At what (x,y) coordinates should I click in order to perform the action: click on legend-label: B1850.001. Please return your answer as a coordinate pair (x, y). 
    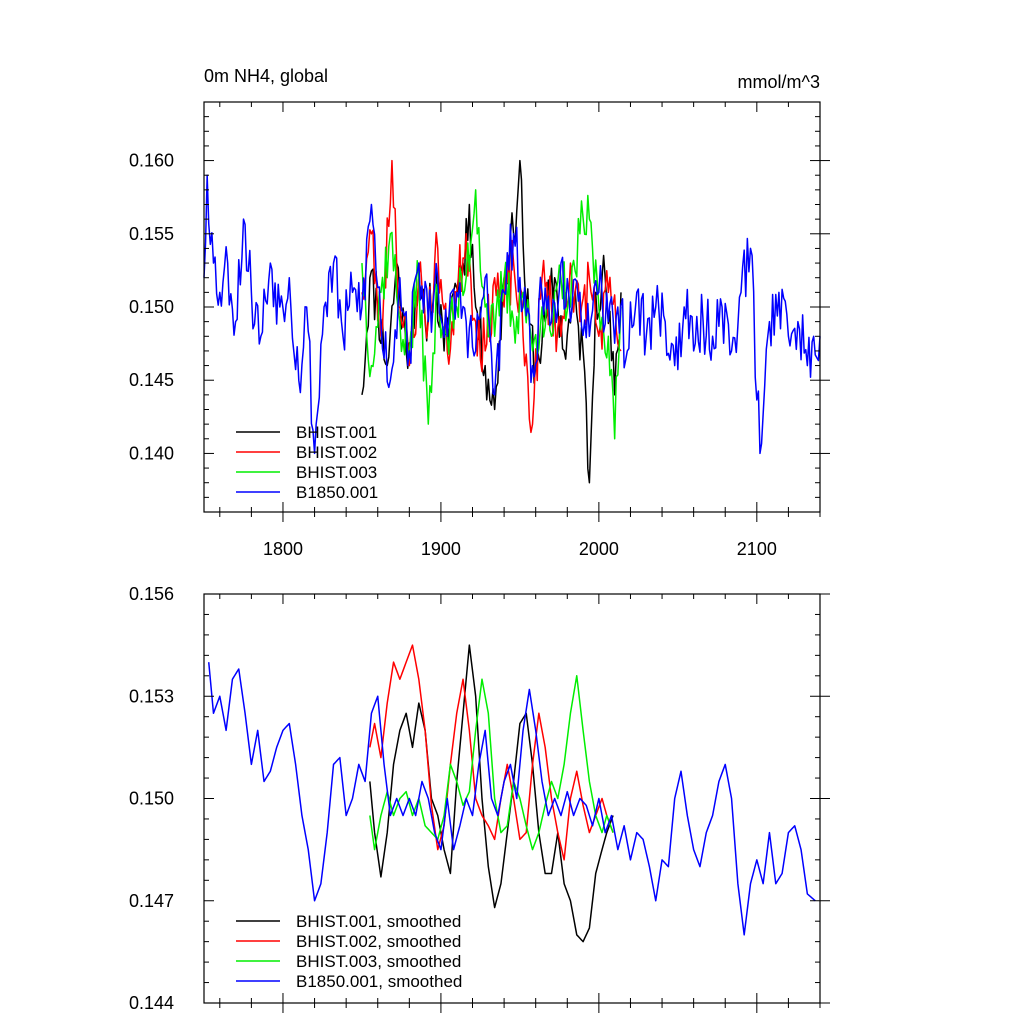
    Looking at the image, I should click on (337, 492).